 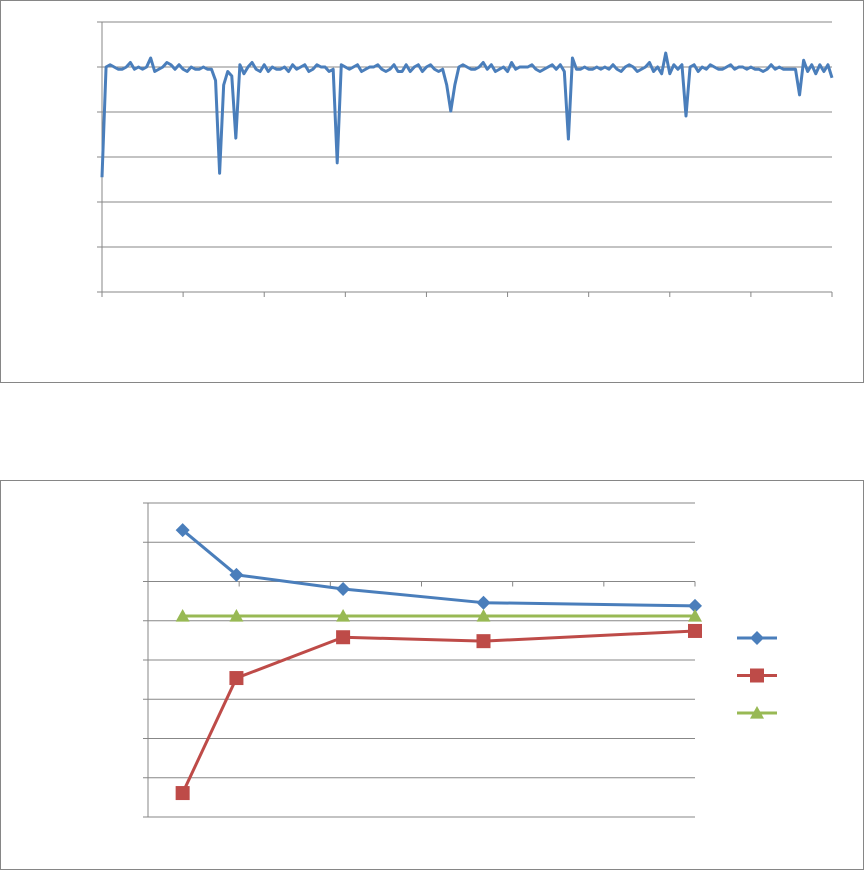 I want to click on series-line, so click(x=467, y=114).